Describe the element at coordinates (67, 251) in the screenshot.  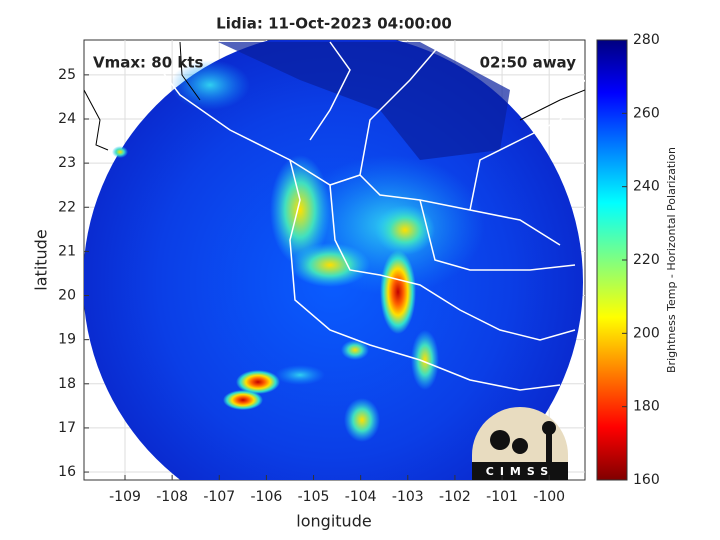
I see `y-tick-label: 21` at that location.